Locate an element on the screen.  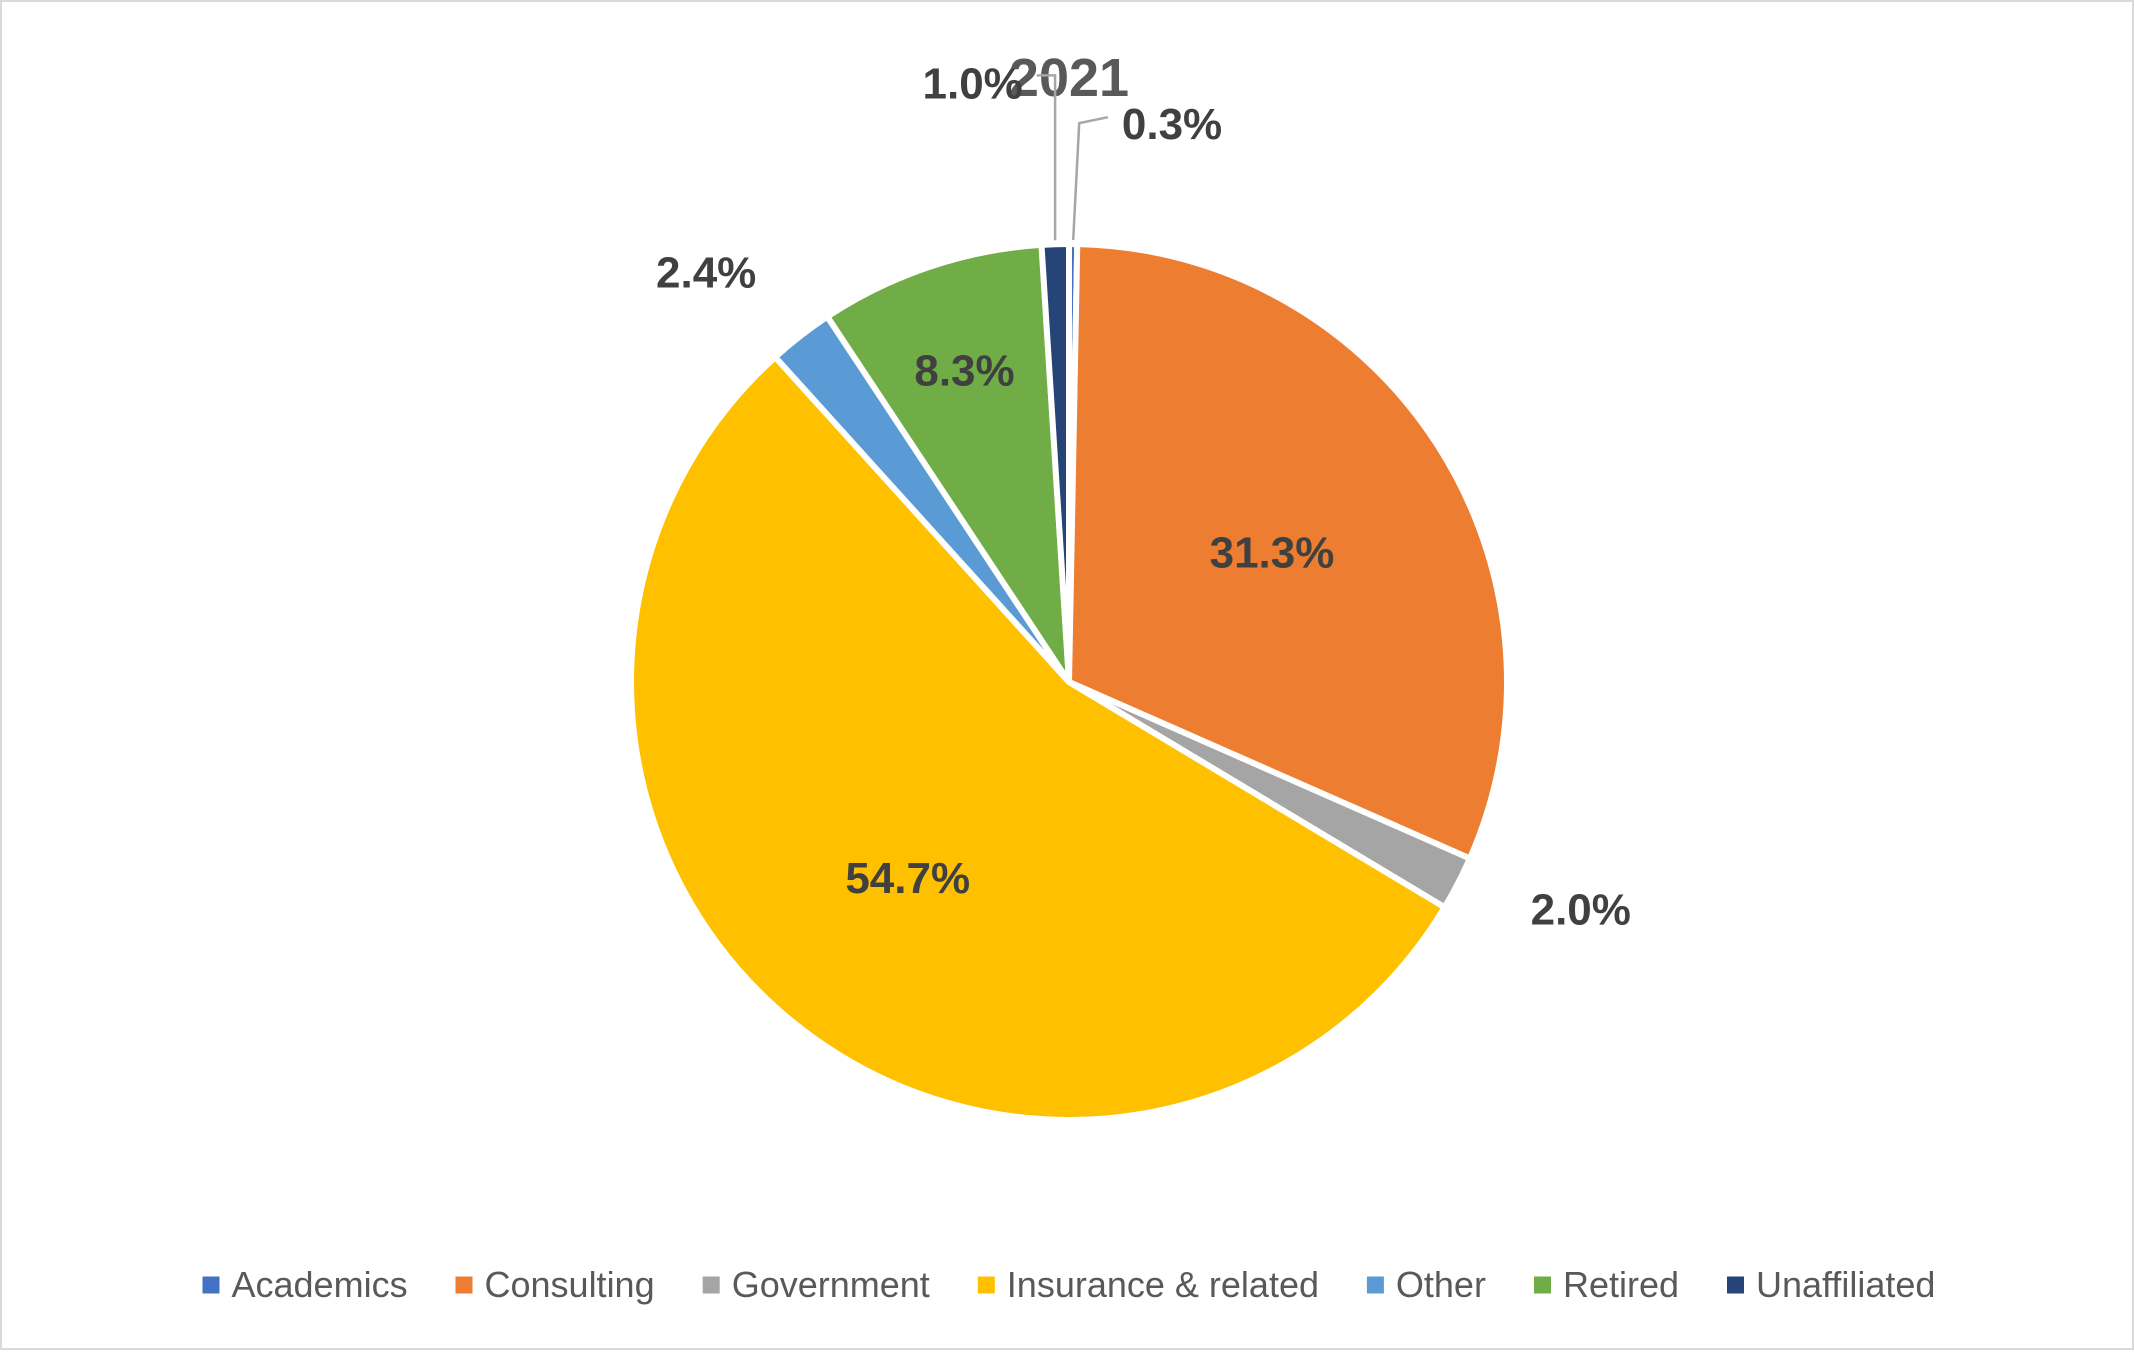
legend-item-unaffiliated: Unaffiliated is located at coordinates (1831, 1284).